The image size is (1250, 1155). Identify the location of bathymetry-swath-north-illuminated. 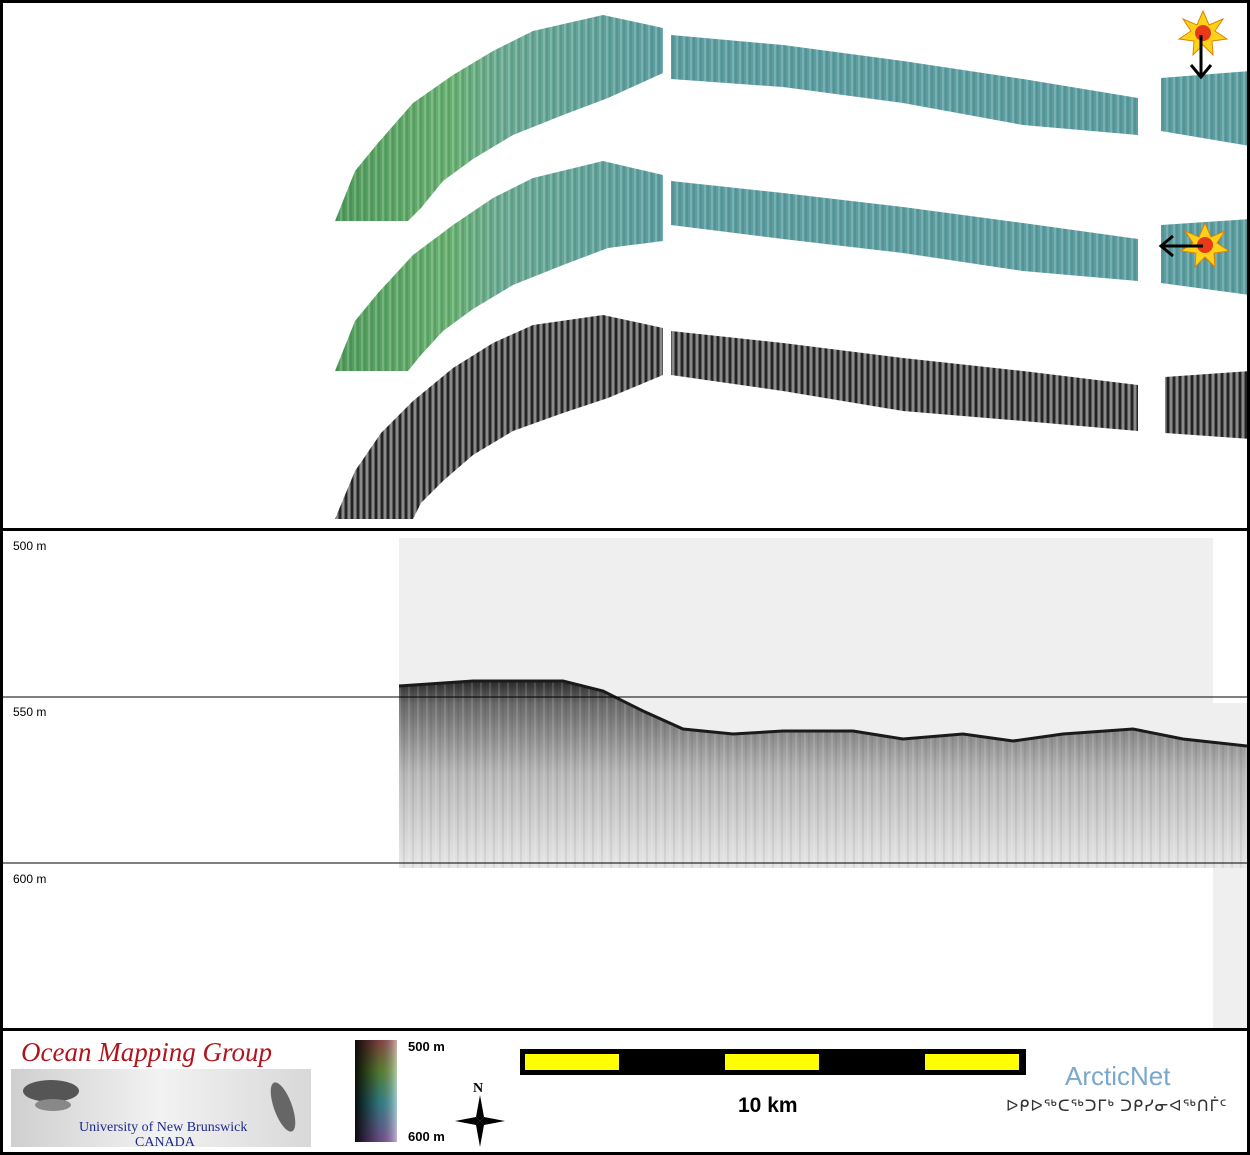
(791, 118).